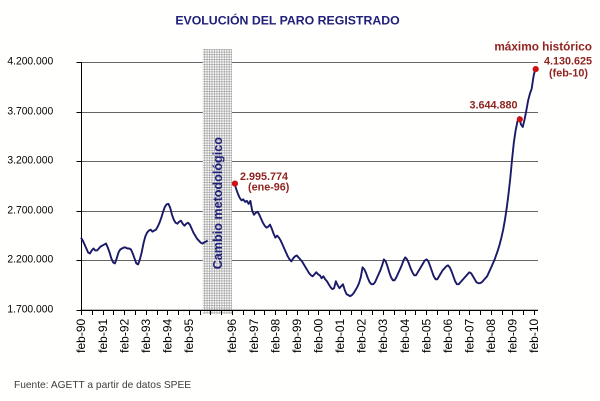  I want to click on svg-text: feb-91, so click(103, 335).